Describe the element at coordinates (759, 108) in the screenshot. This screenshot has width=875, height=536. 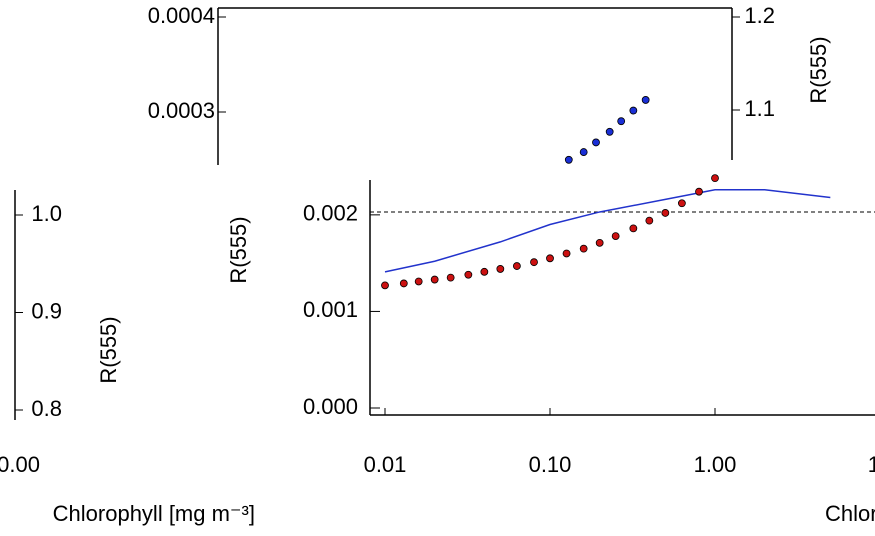
I see `y-tick-label: 1.1` at that location.